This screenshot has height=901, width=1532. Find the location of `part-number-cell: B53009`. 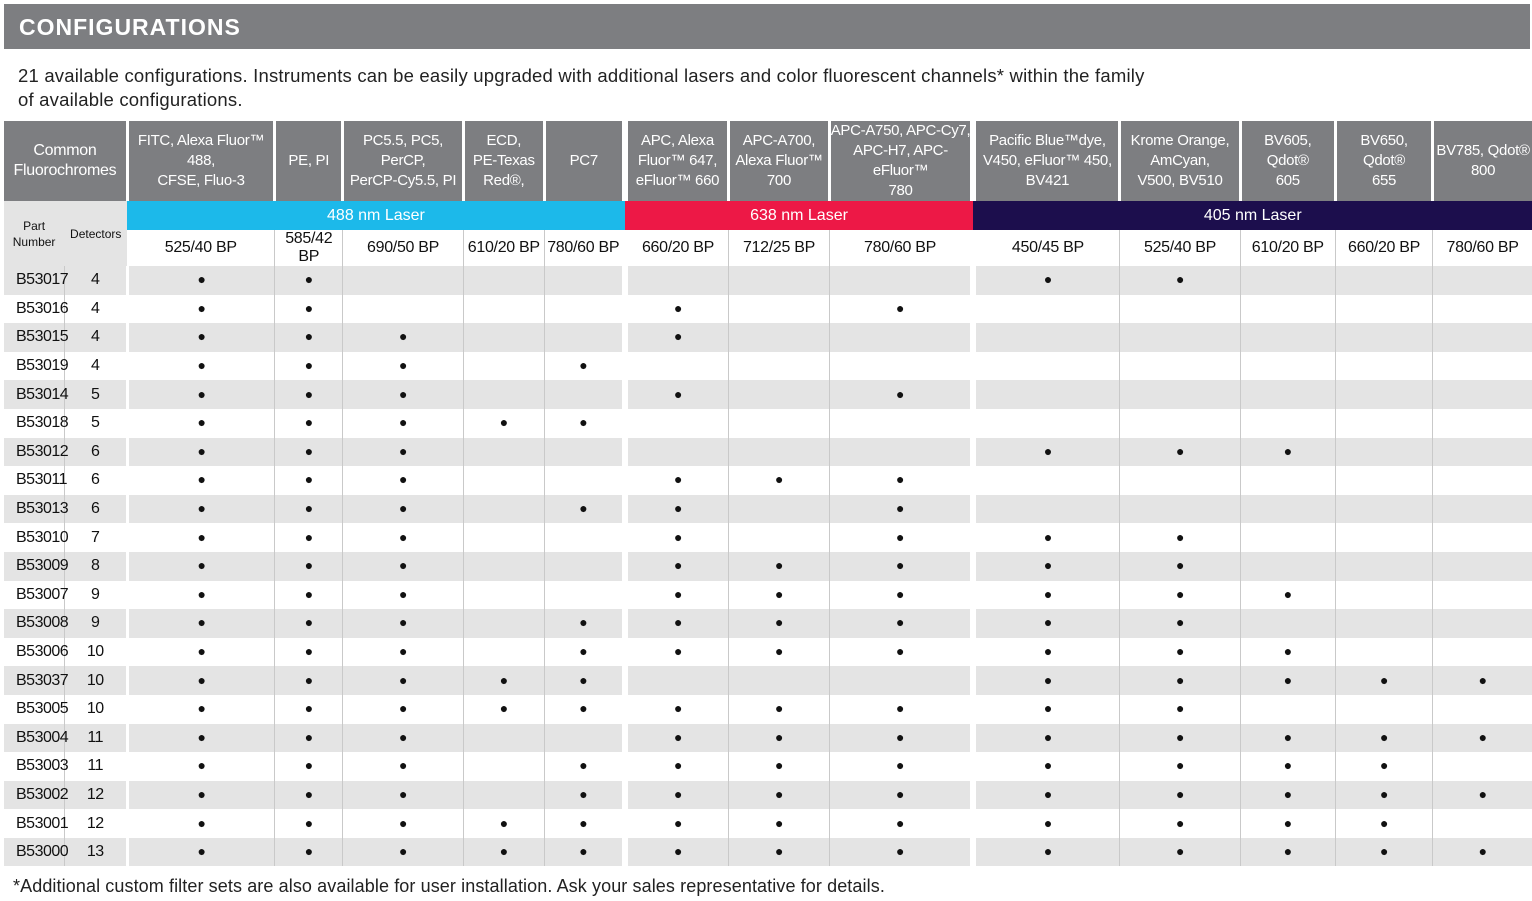

part-number-cell: B53009 is located at coordinates (36, 566).